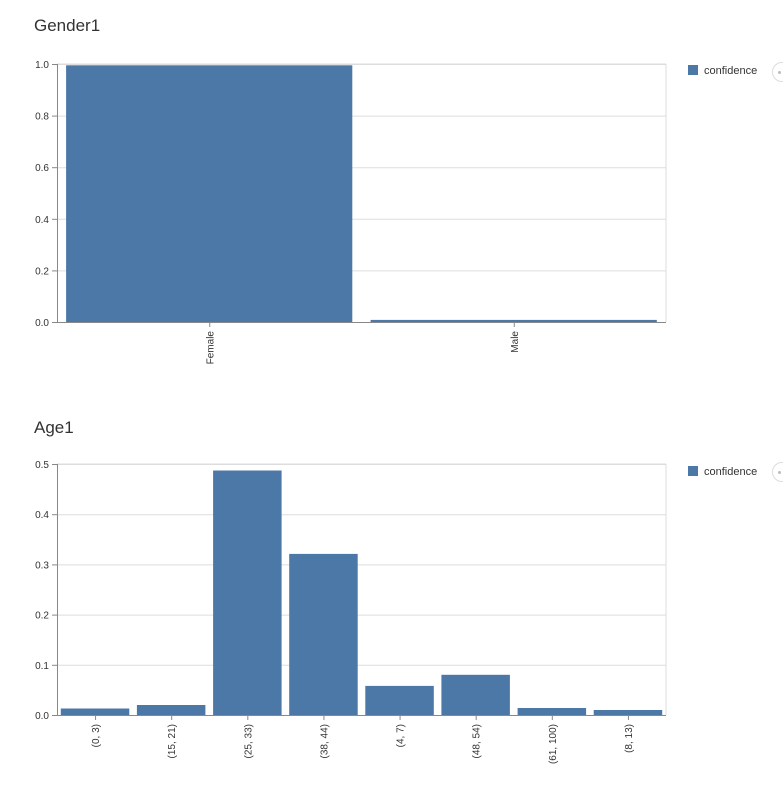 This screenshot has width=783, height=792. Describe the element at coordinates (513, 320) in the screenshot. I see `bar-male` at that location.